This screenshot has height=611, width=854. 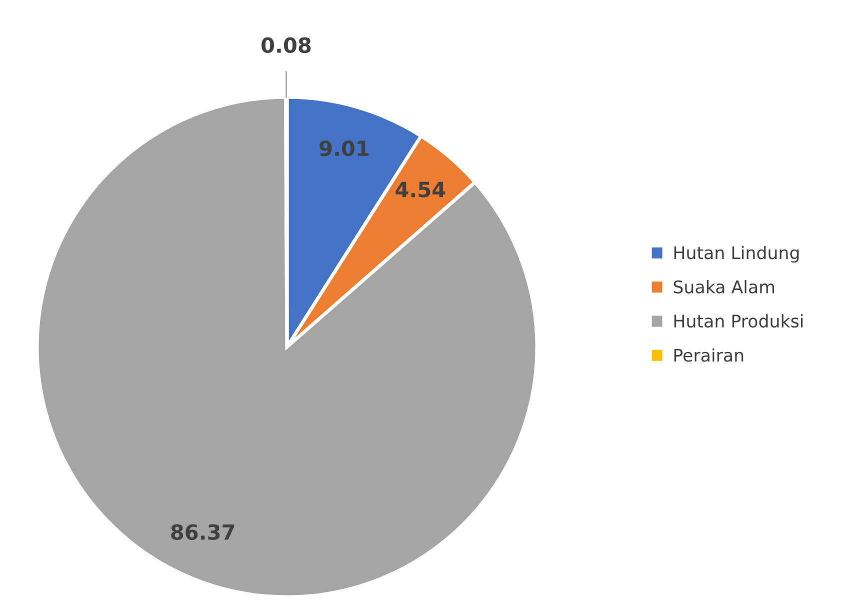 What do you see at coordinates (724, 287) in the screenshot?
I see `legend-label: Suaka Alam` at bounding box center [724, 287].